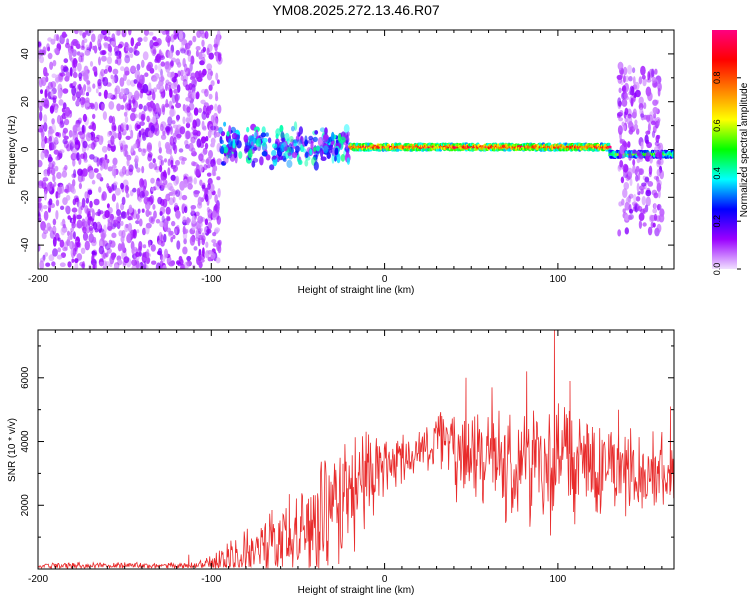  What do you see at coordinates (744, 149) in the screenshot?
I see `colorbar-label: Normalized spectral amplitude` at bounding box center [744, 149].